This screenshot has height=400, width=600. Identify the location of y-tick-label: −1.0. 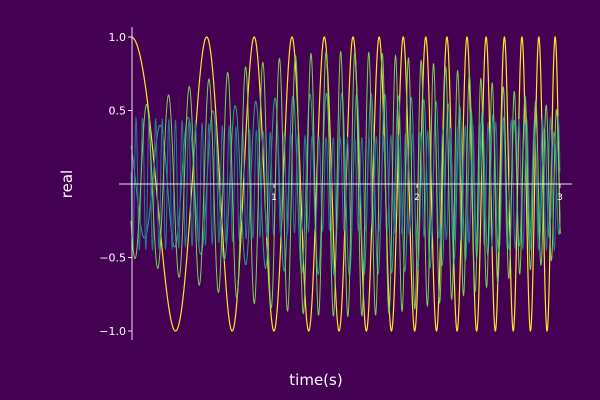
(112, 331).